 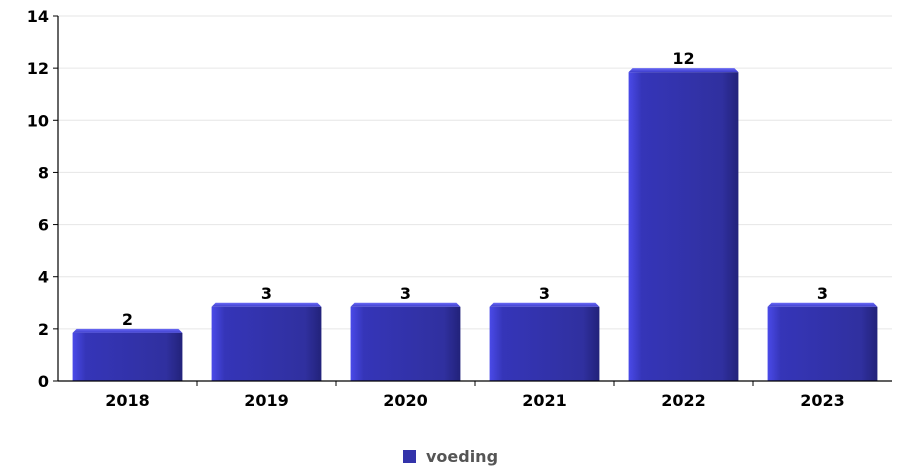 What do you see at coordinates (683, 58) in the screenshot?
I see `data-label: 12` at bounding box center [683, 58].